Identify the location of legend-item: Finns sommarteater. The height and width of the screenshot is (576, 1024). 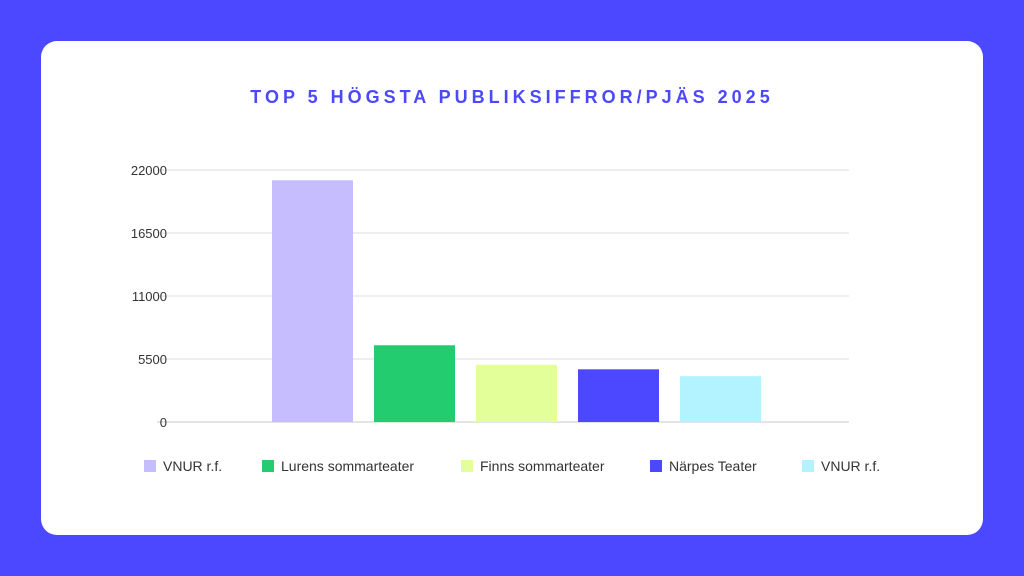
(533, 466).